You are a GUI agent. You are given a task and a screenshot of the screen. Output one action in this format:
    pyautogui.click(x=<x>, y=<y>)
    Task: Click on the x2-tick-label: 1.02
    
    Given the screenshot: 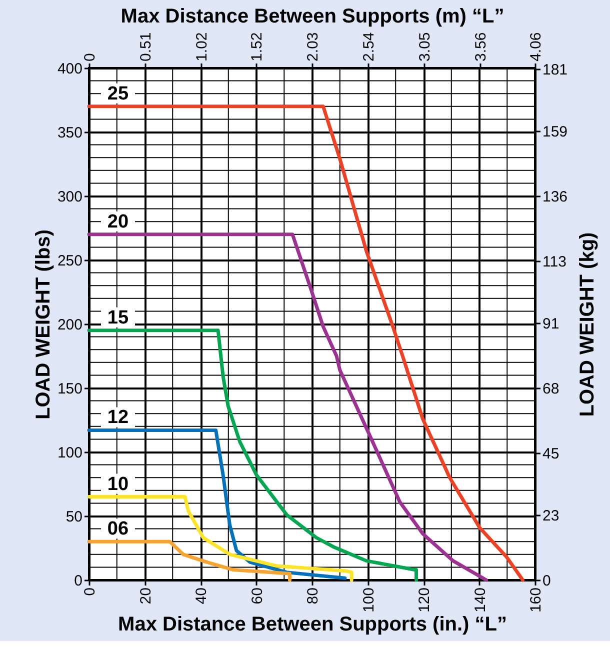 What is the action you would take?
    pyautogui.click(x=202, y=47)
    